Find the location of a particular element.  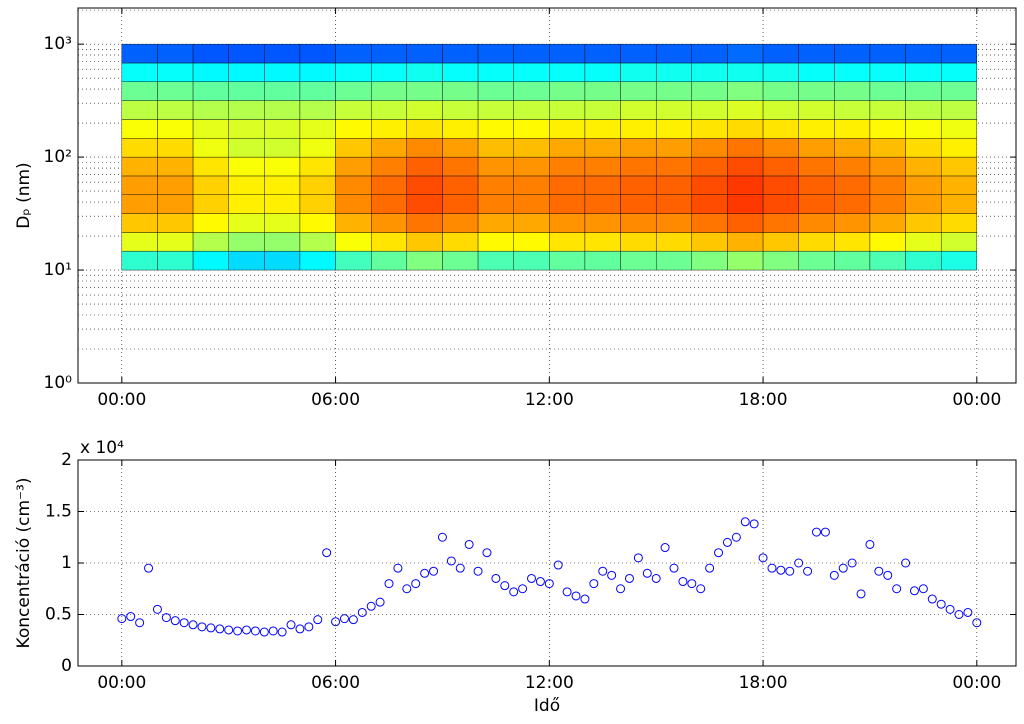

y-tick-label: 10¹ is located at coordinates (58, 270).